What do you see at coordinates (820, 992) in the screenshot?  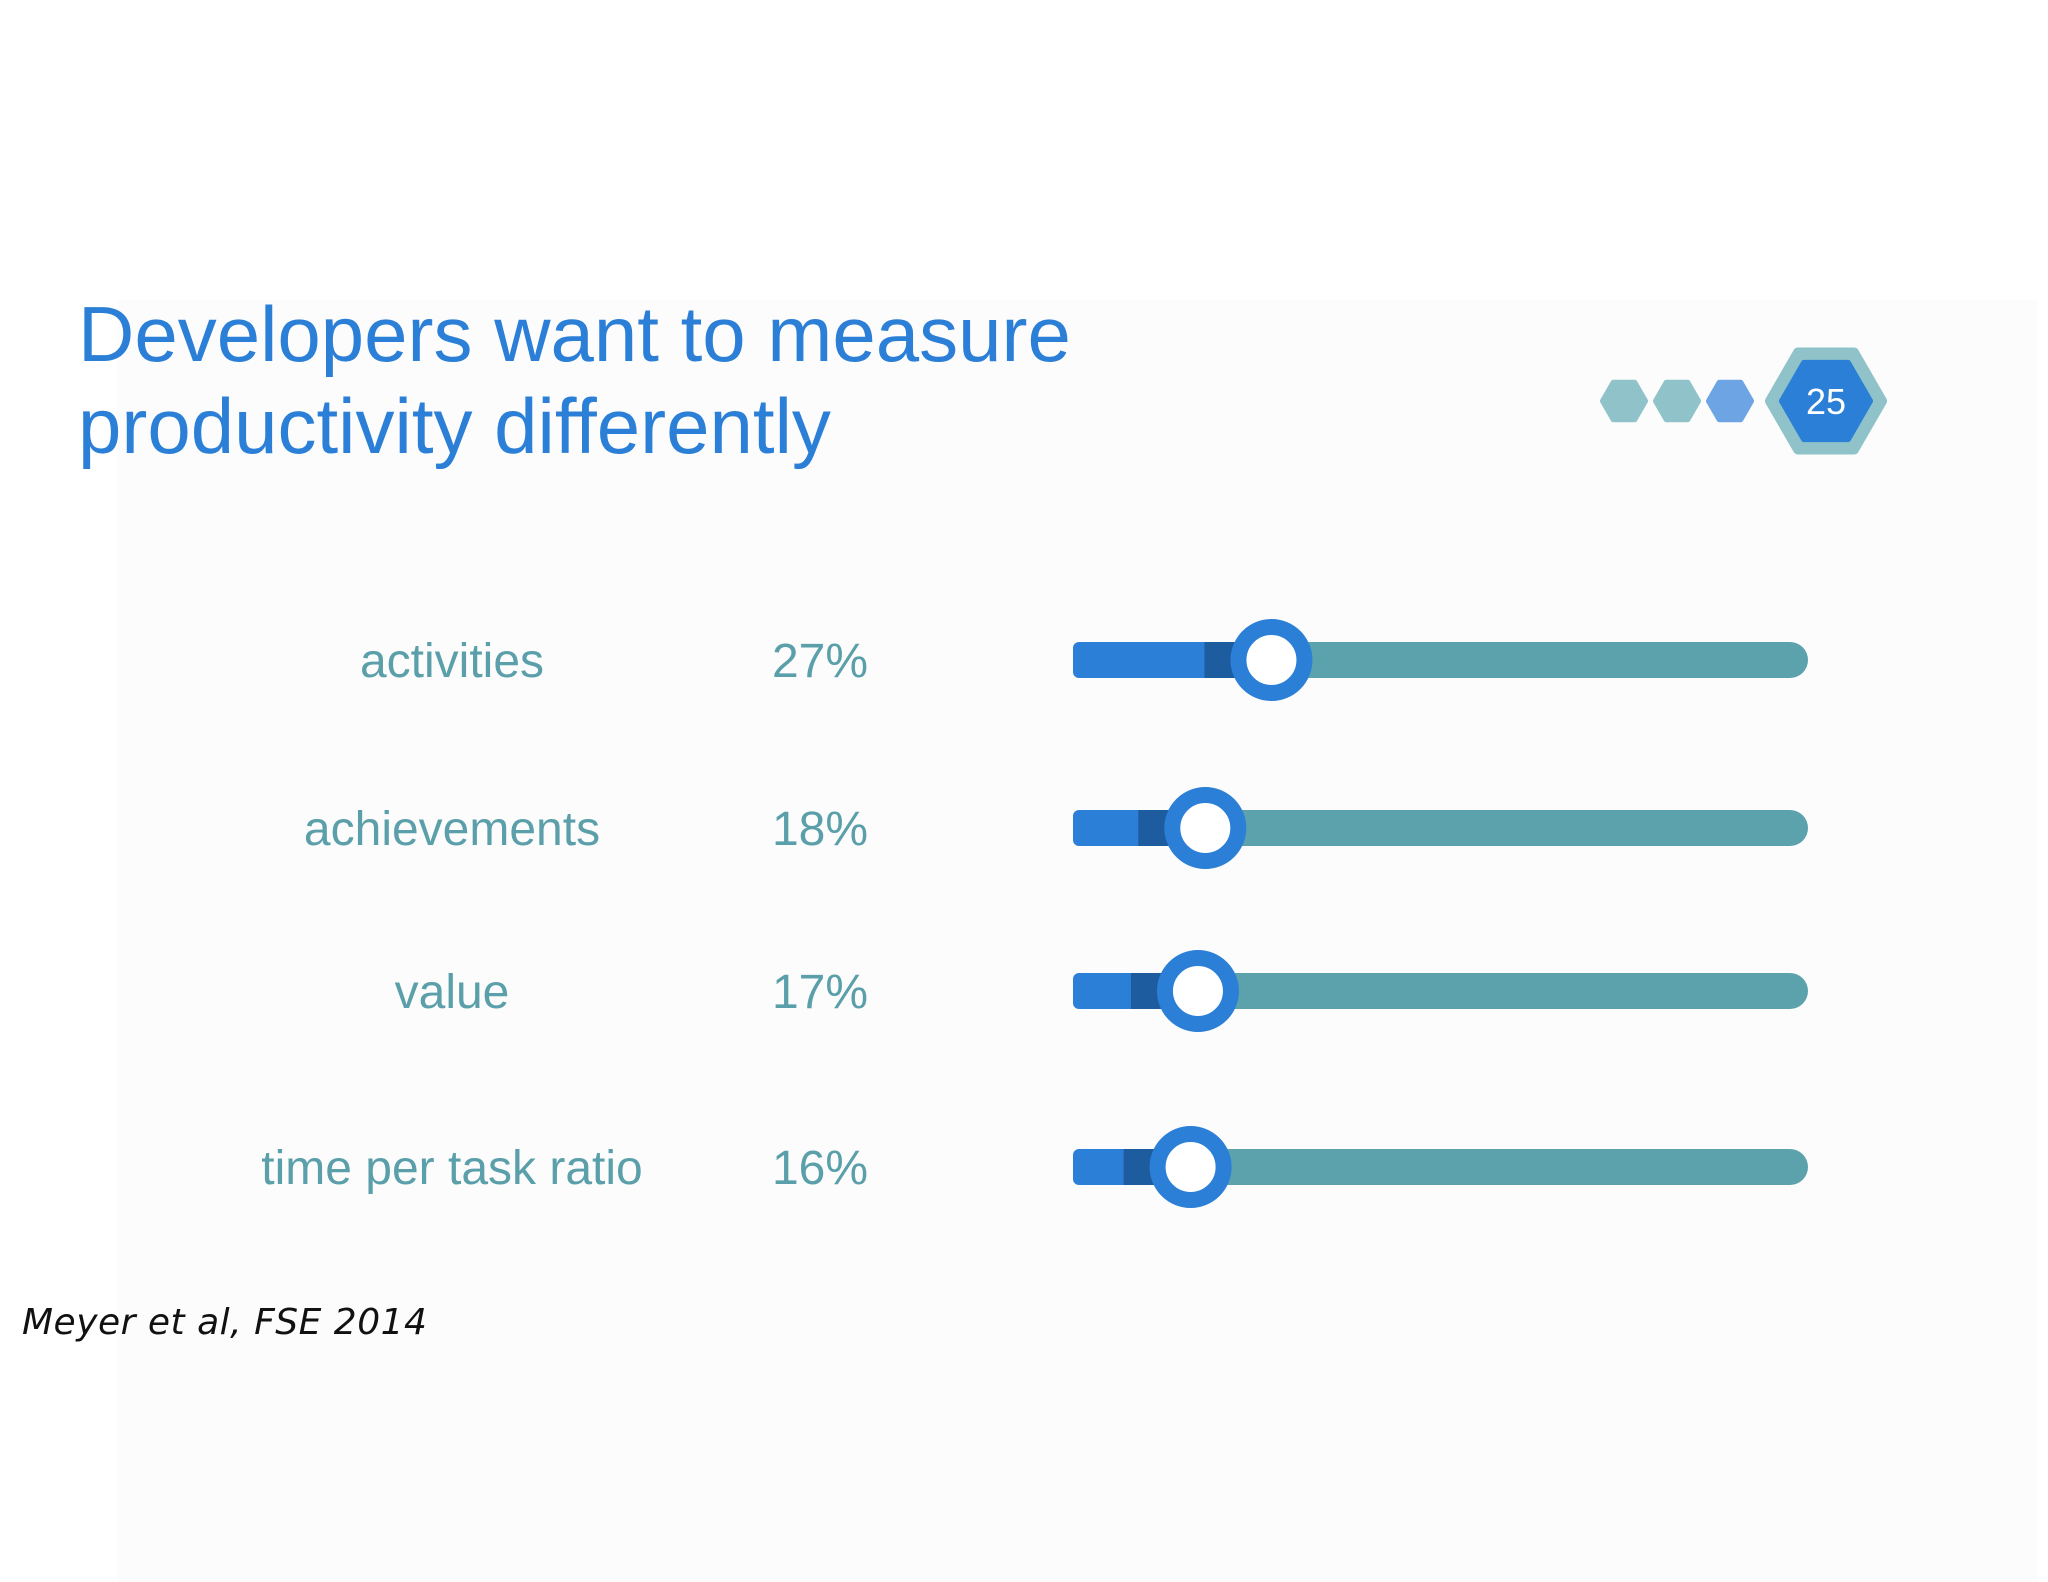 I see `value-label: 17%` at bounding box center [820, 992].